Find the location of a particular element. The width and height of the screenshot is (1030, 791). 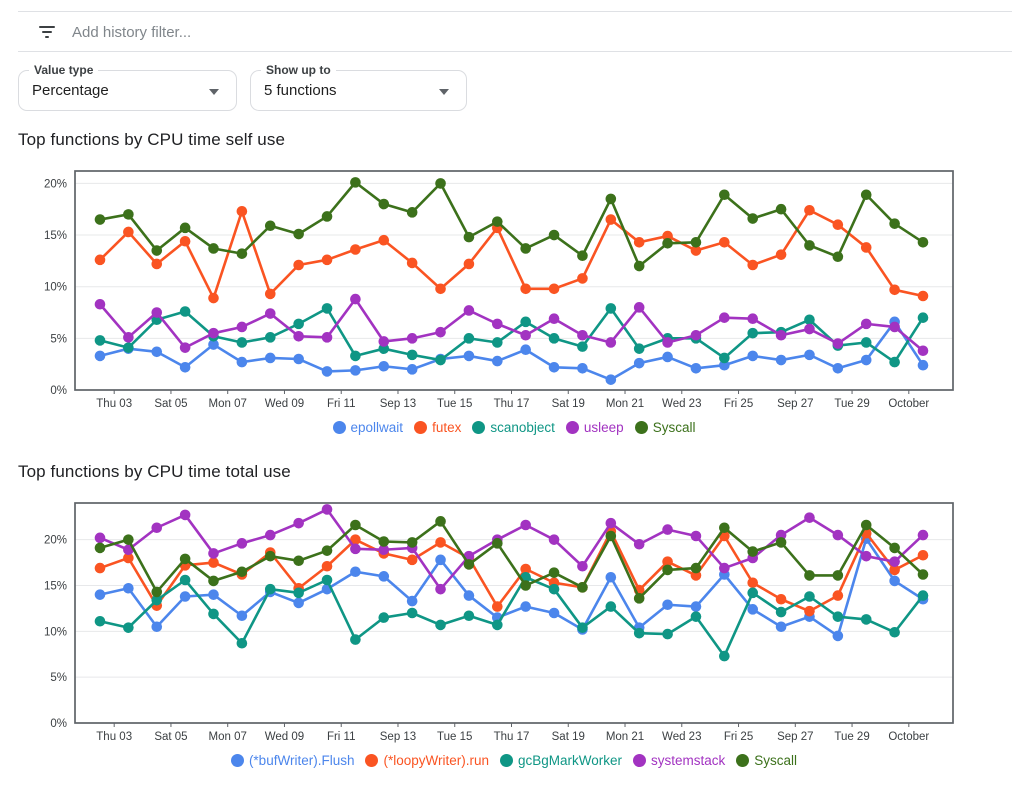

value-type-select: Value type Percentage is located at coordinates (127, 87).